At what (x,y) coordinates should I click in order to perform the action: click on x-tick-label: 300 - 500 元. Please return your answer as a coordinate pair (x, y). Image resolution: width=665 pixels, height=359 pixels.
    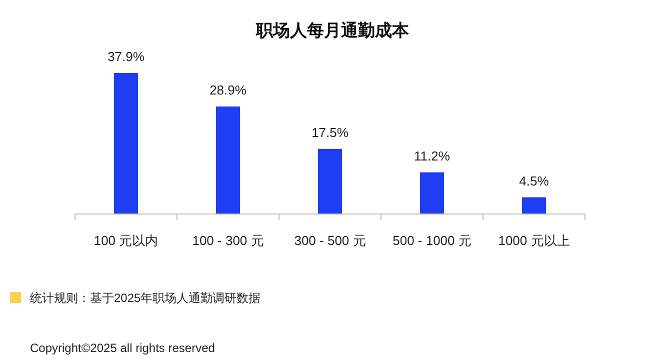
    Looking at the image, I should click on (330, 240).